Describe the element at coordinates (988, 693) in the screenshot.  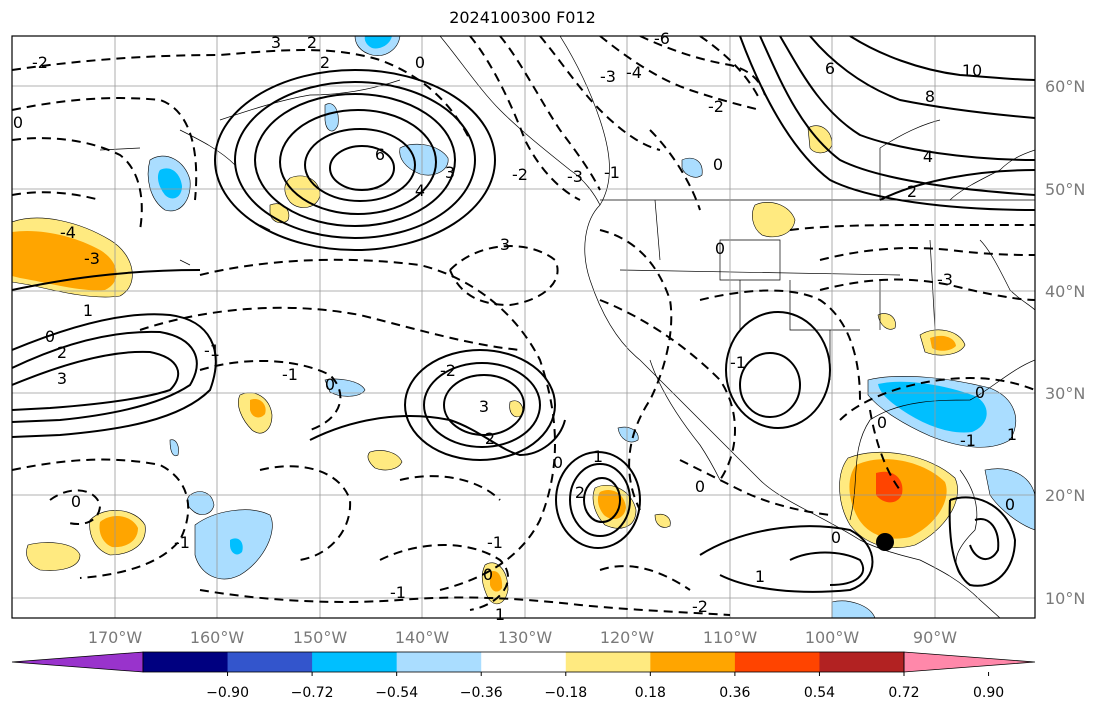
I see `colorbar-tick-label: 0.90` at that location.